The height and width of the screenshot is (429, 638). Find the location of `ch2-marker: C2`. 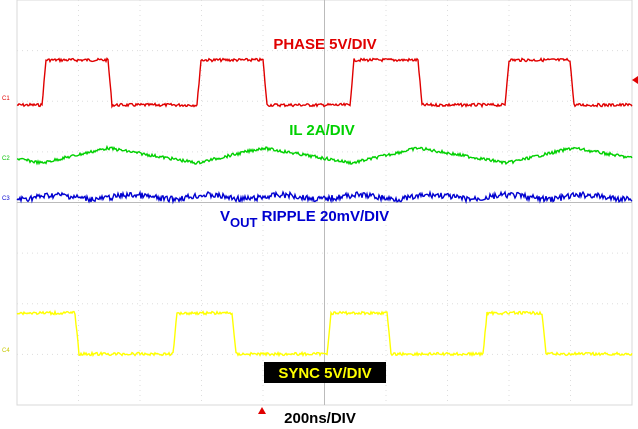

ch2-marker: C2 is located at coordinates (6, 159).